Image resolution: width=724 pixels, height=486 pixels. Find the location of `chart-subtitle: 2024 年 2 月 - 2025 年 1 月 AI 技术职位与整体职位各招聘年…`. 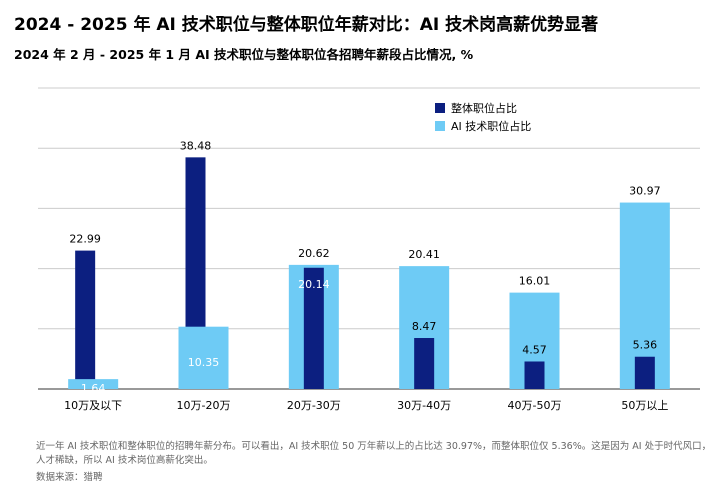

chart-subtitle: 2024 年 2 月 - 2025 年 1 月 AI 技术职位与整体职位各招聘年… is located at coordinates (244, 54).